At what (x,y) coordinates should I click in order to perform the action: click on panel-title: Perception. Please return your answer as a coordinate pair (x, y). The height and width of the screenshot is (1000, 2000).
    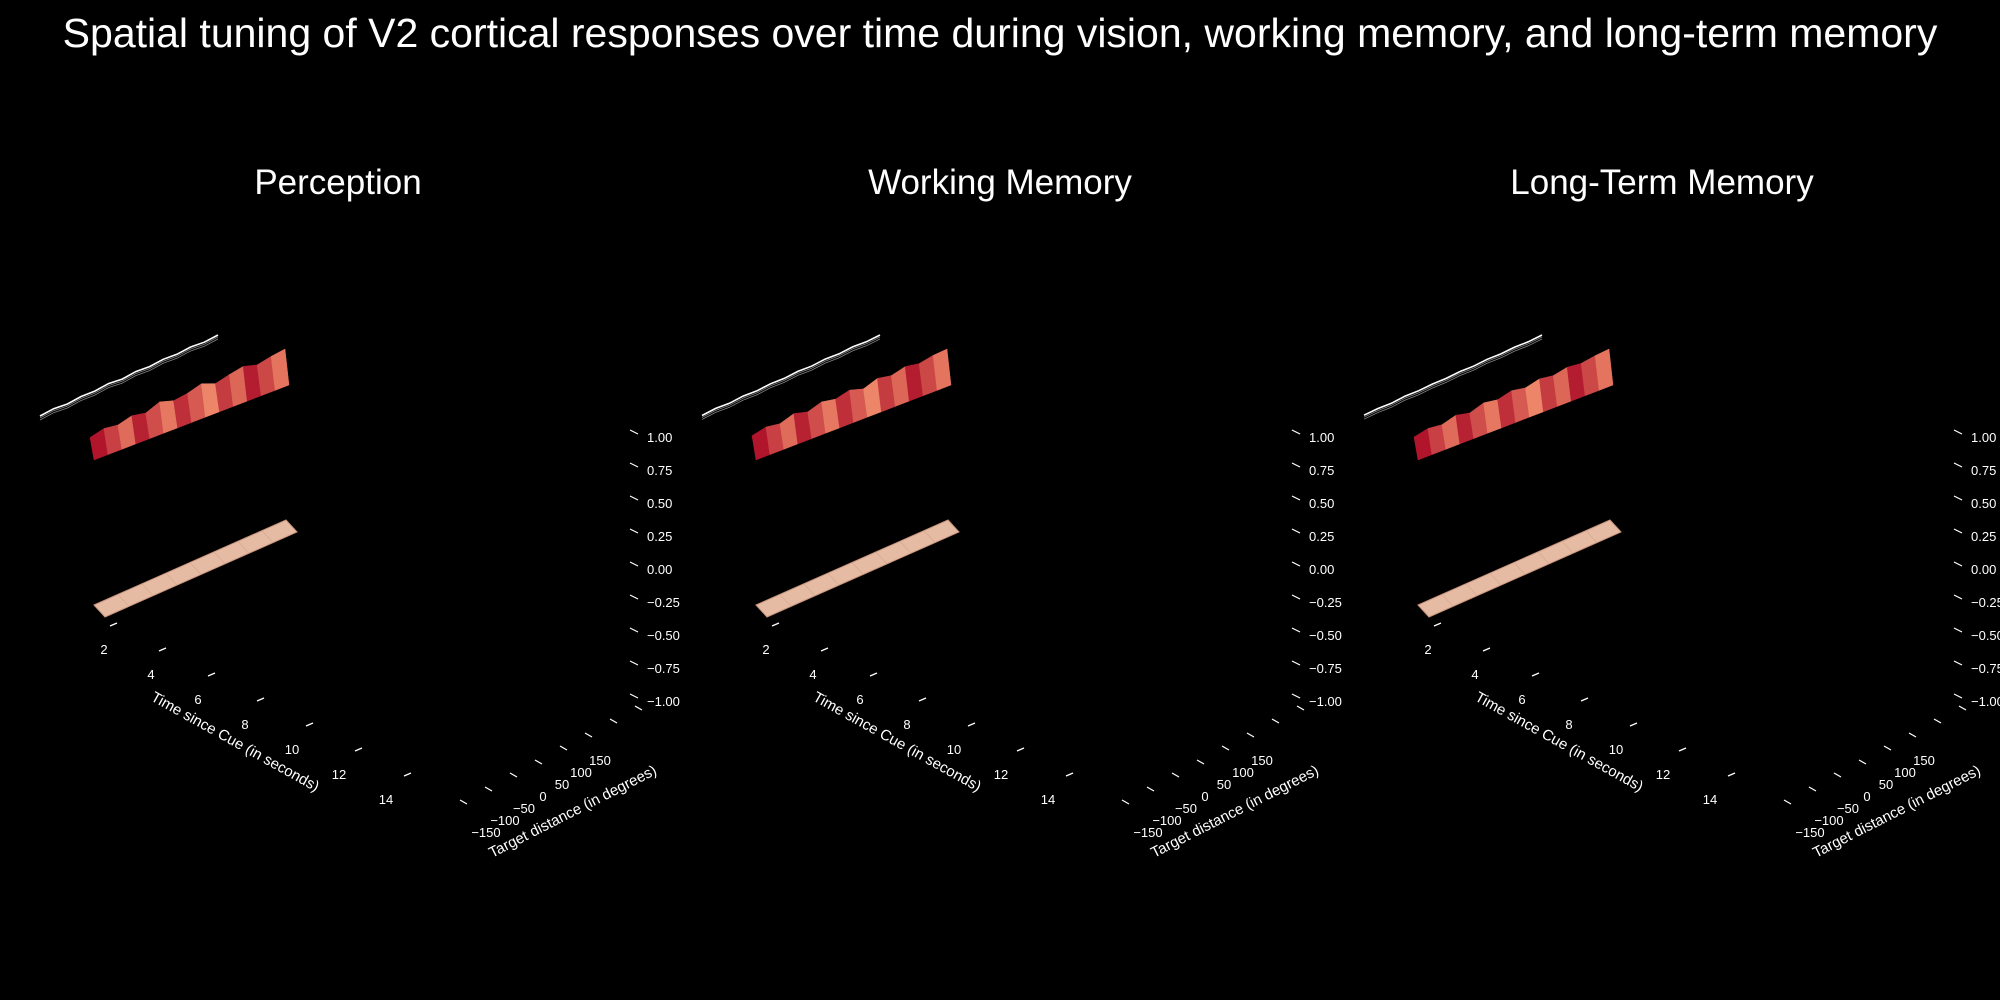
    Looking at the image, I should click on (337, 182).